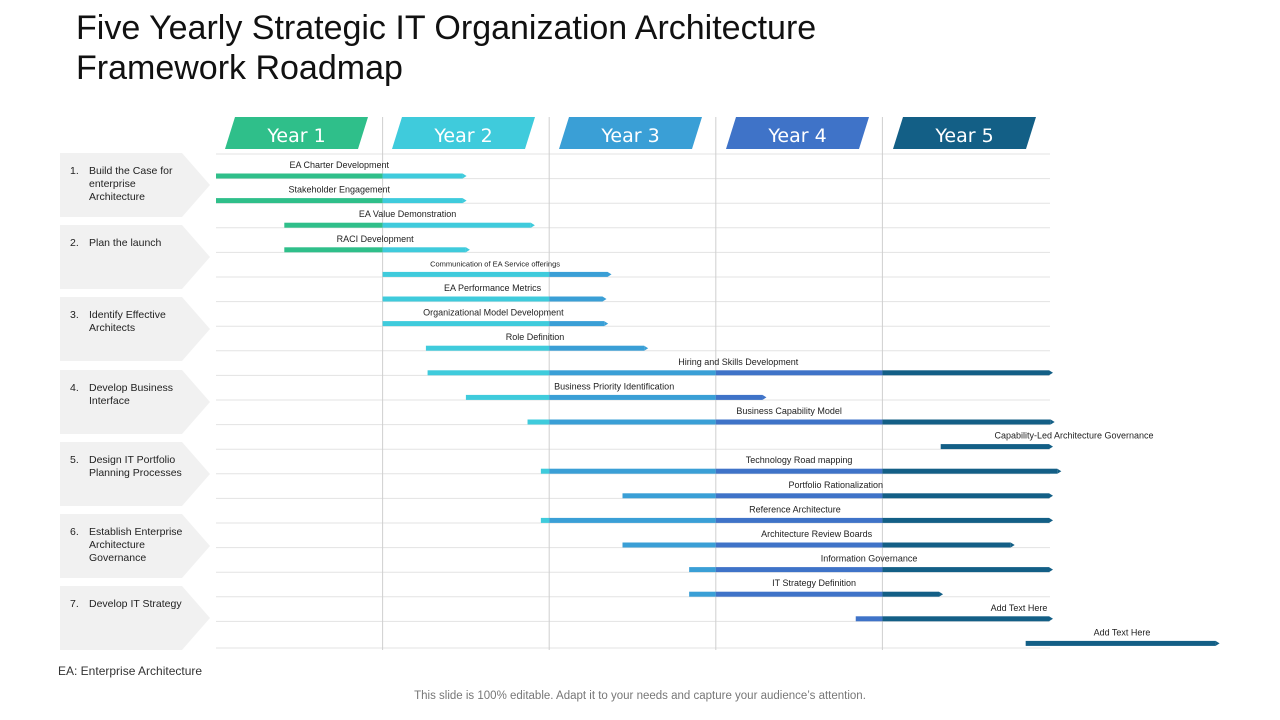  I want to click on stage-label: Identify Effective Architects, so click(127, 322).